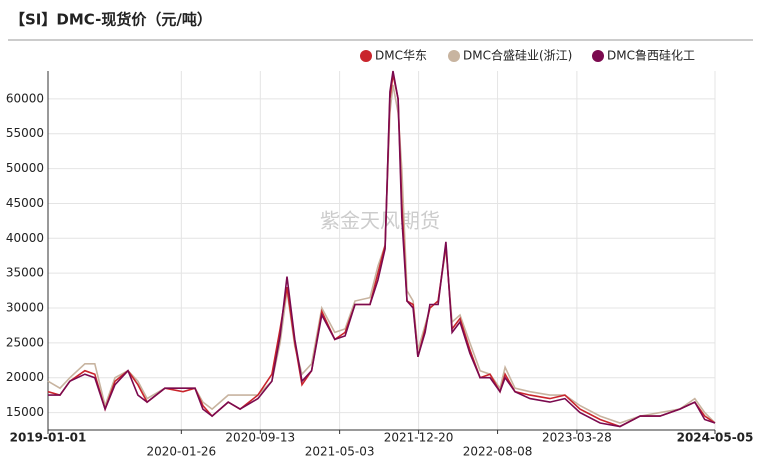 The width and height of the screenshot is (763, 460). I want to click on y-tick-label: 50000, so click(25, 168).